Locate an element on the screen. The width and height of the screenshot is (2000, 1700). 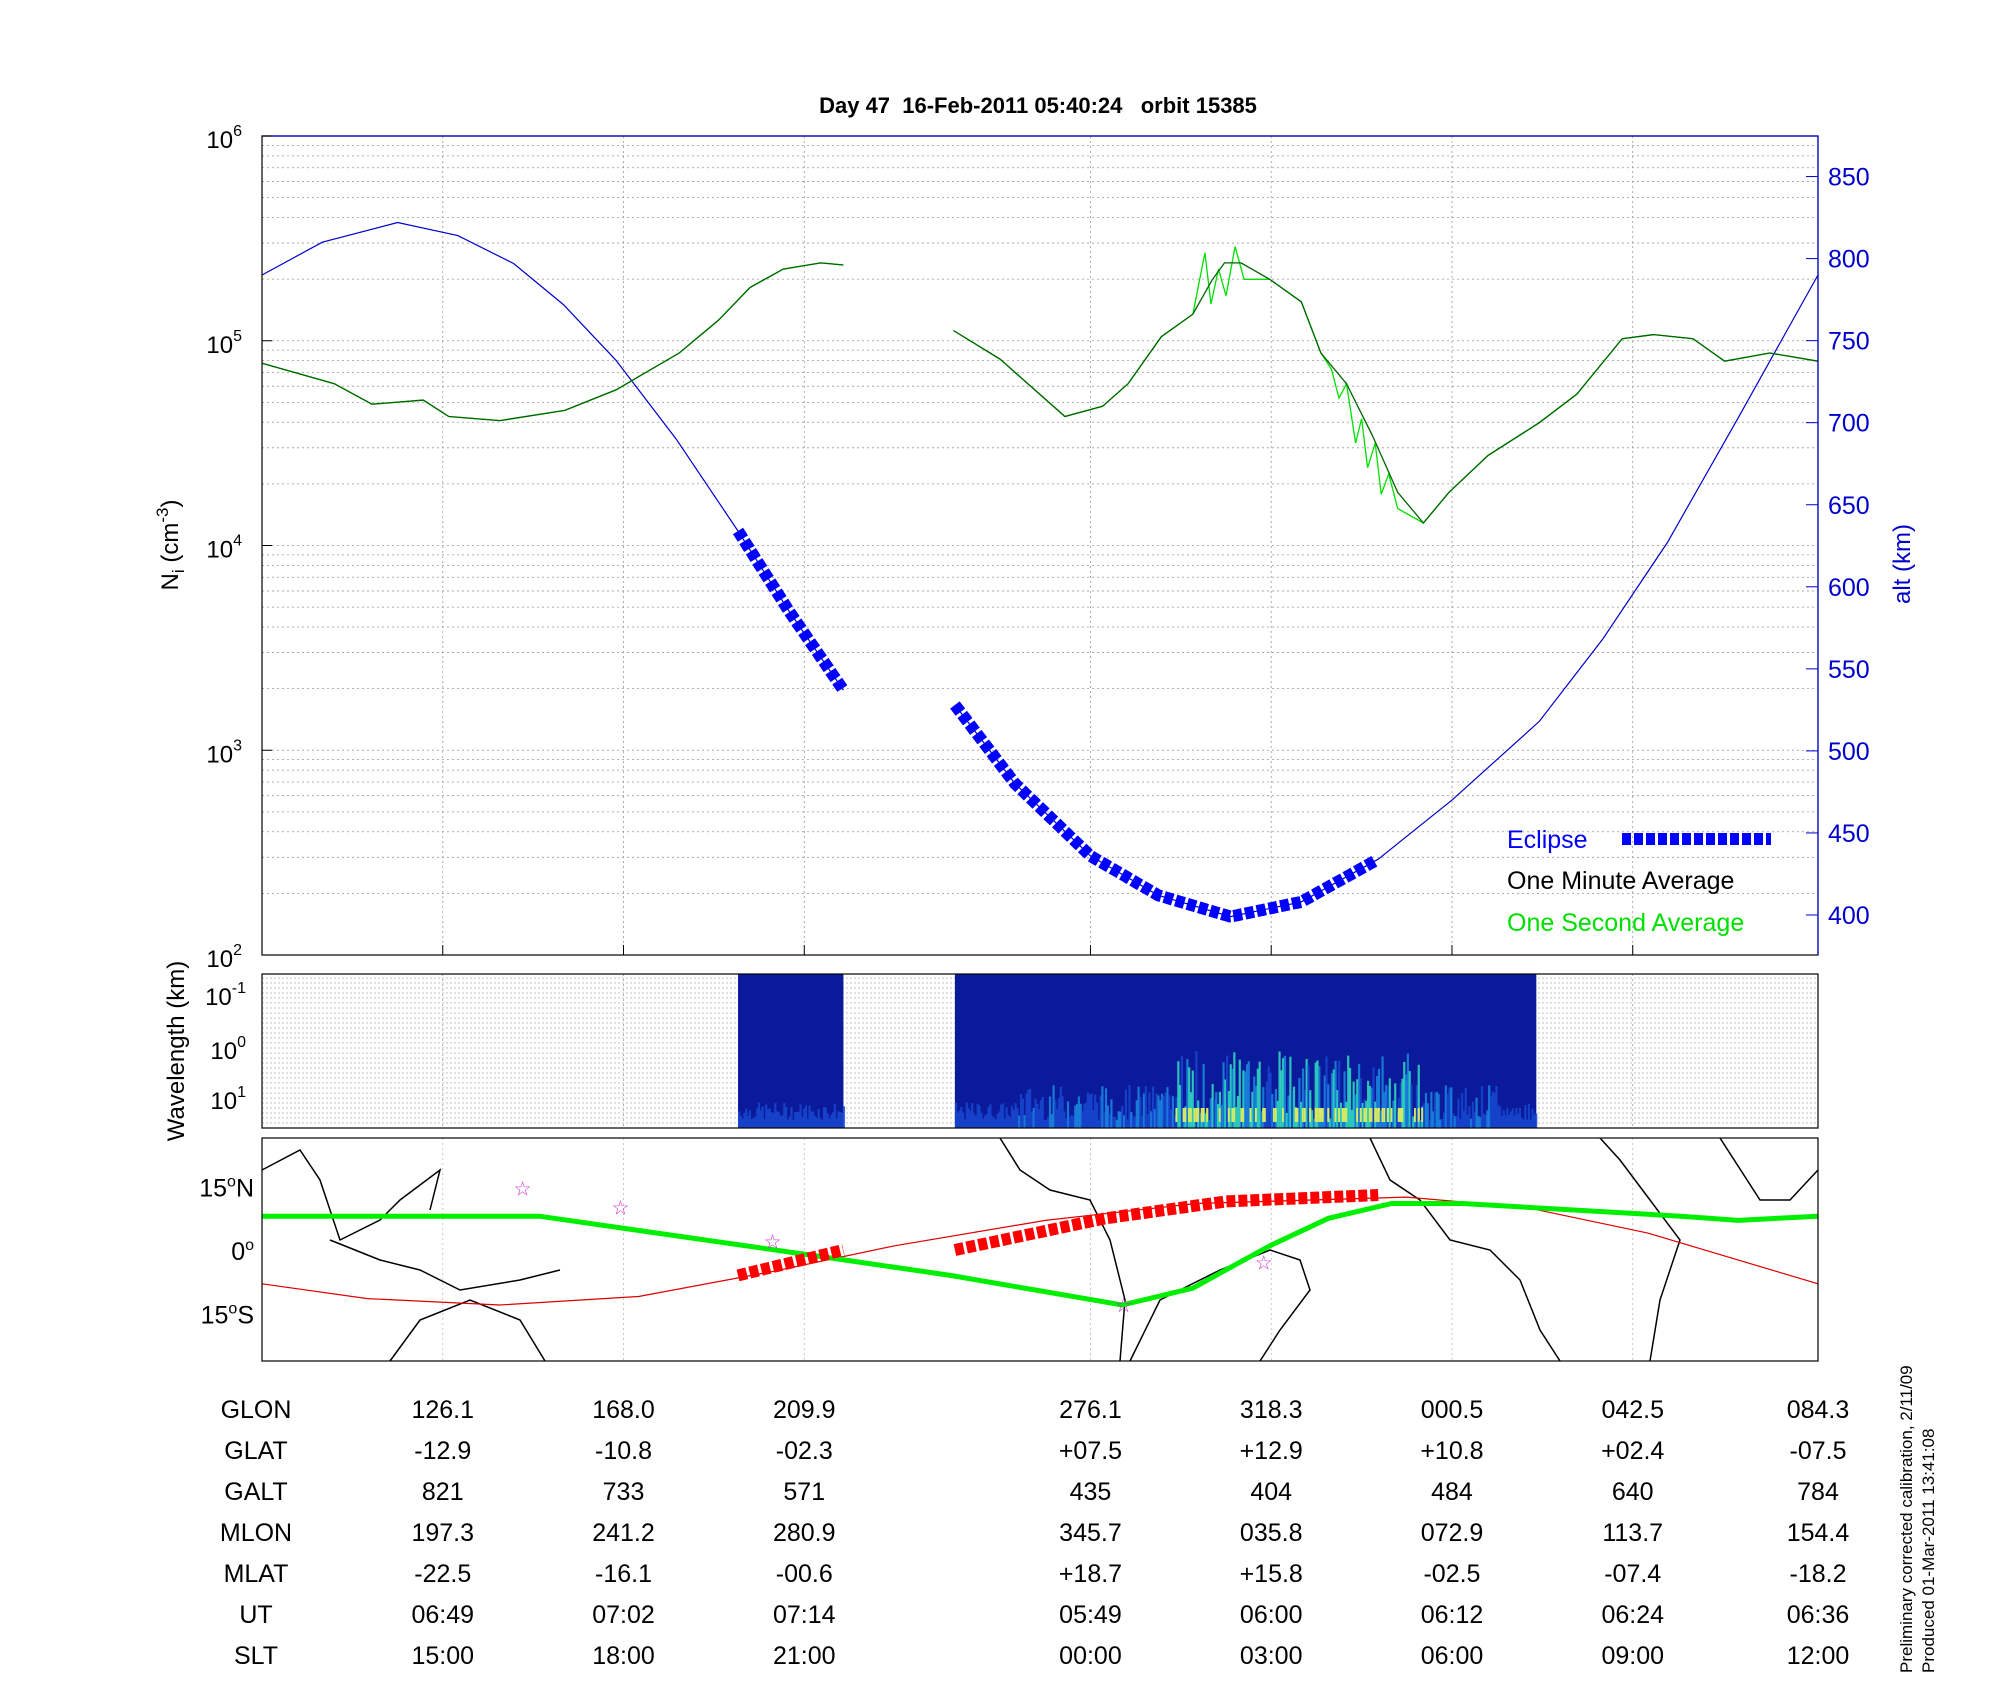
table-cell: 821 is located at coordinates (443, 1492).